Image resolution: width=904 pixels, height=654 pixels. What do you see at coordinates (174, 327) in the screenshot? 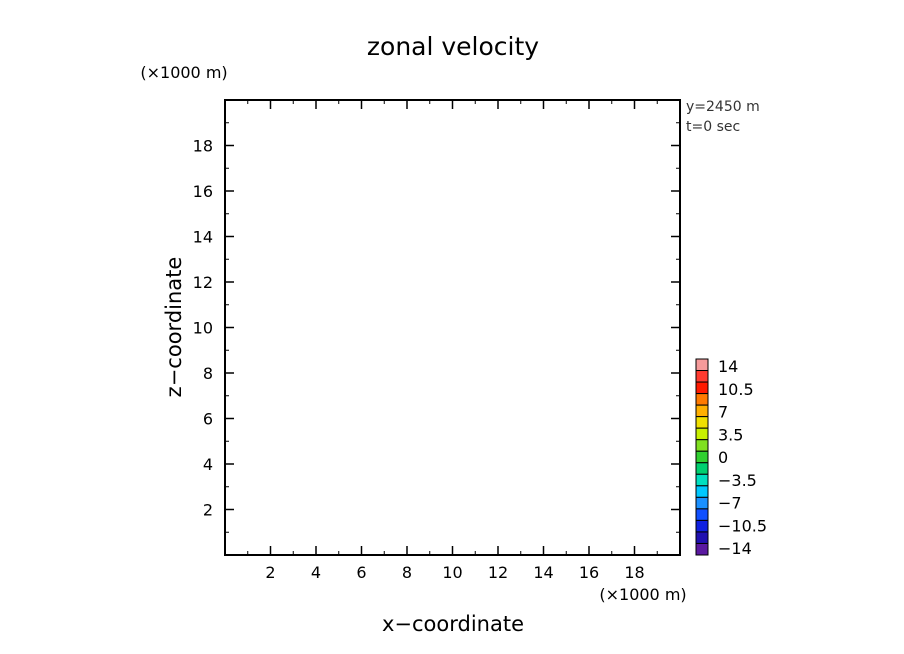
I see `y-axis-label: z−coordinate` at bounding box center [174, 327].